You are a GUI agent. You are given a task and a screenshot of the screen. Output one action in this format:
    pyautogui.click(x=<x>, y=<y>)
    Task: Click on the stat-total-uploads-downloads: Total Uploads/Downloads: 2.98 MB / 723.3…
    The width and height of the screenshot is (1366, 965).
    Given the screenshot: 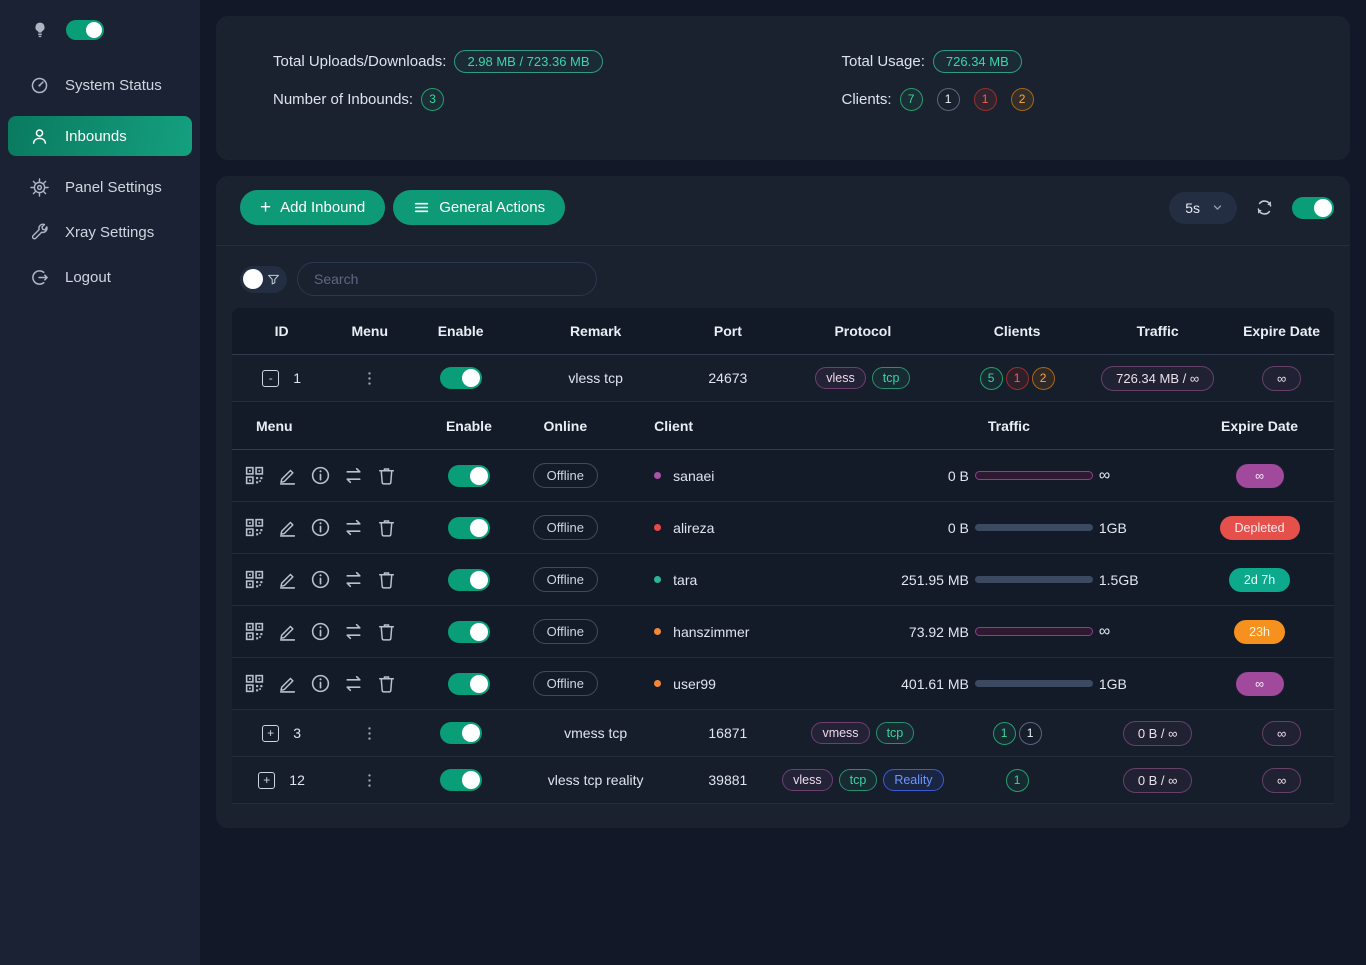 What is the action you would take?
    pyautogui.click(x=542, y=61)
    